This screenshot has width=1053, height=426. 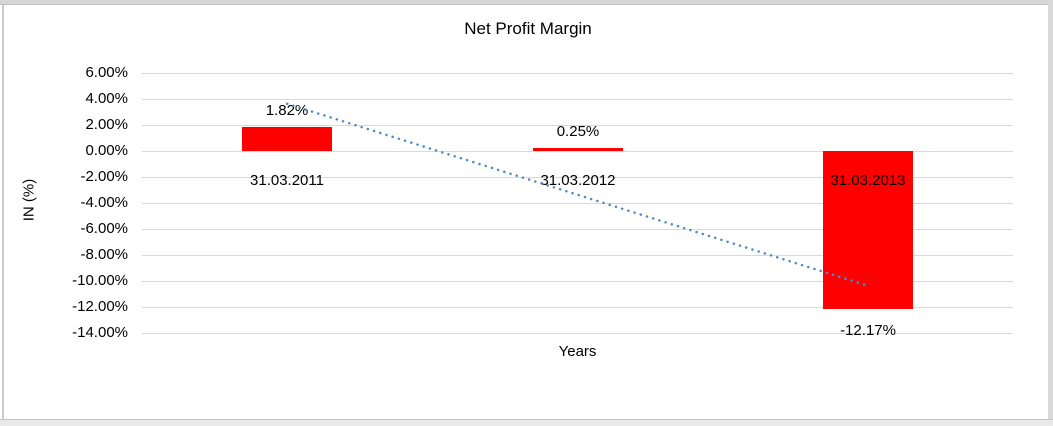 I want to click on y-axis-tick-label: -12.00%, so click(x=100, y=306).